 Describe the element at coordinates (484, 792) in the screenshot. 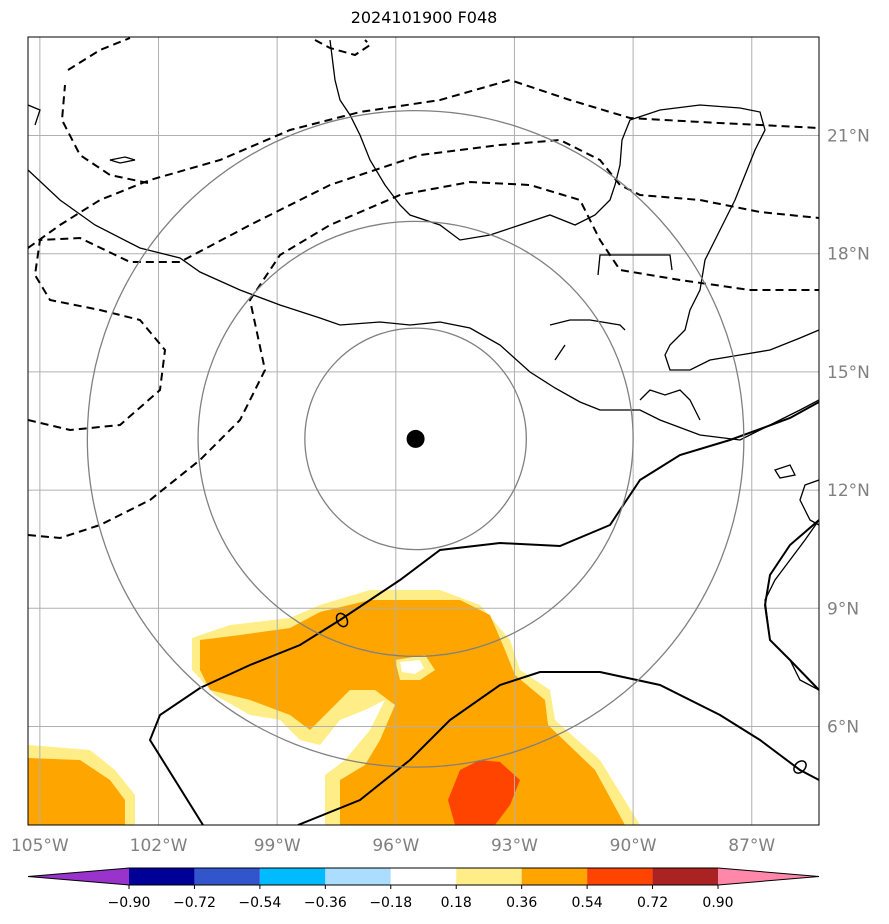

I see `shaded-field-0.54` at that location.